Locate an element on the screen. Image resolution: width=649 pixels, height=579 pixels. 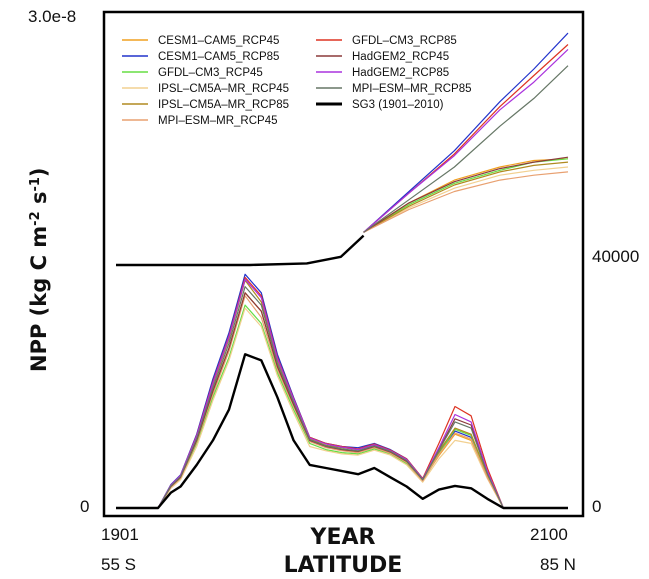
legend-label-cesm1-cam5-rcp85: CESM1–CAM5_RCP85 is located at coordinates (218, 57).